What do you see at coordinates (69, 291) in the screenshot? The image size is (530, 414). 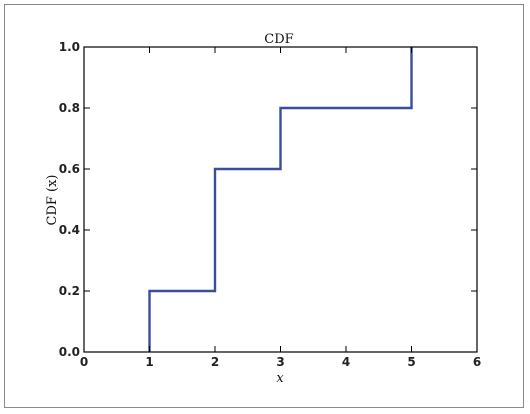 I see `y-tick-label-1: 0.2` at bounding box center [69, 291].